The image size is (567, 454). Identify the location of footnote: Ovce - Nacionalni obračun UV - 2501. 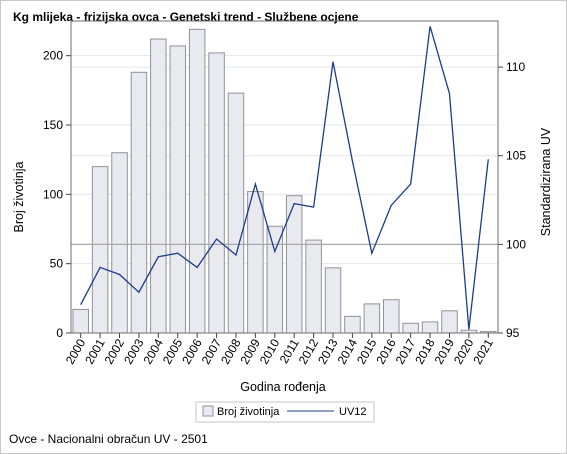
(108, 439).